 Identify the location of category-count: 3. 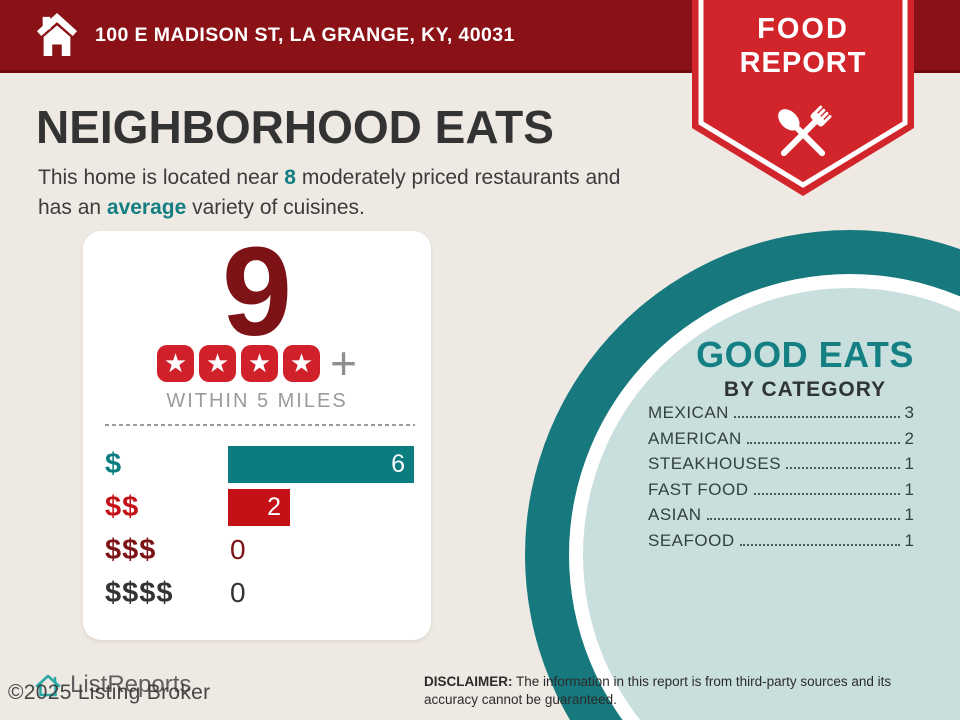
(909, 412).